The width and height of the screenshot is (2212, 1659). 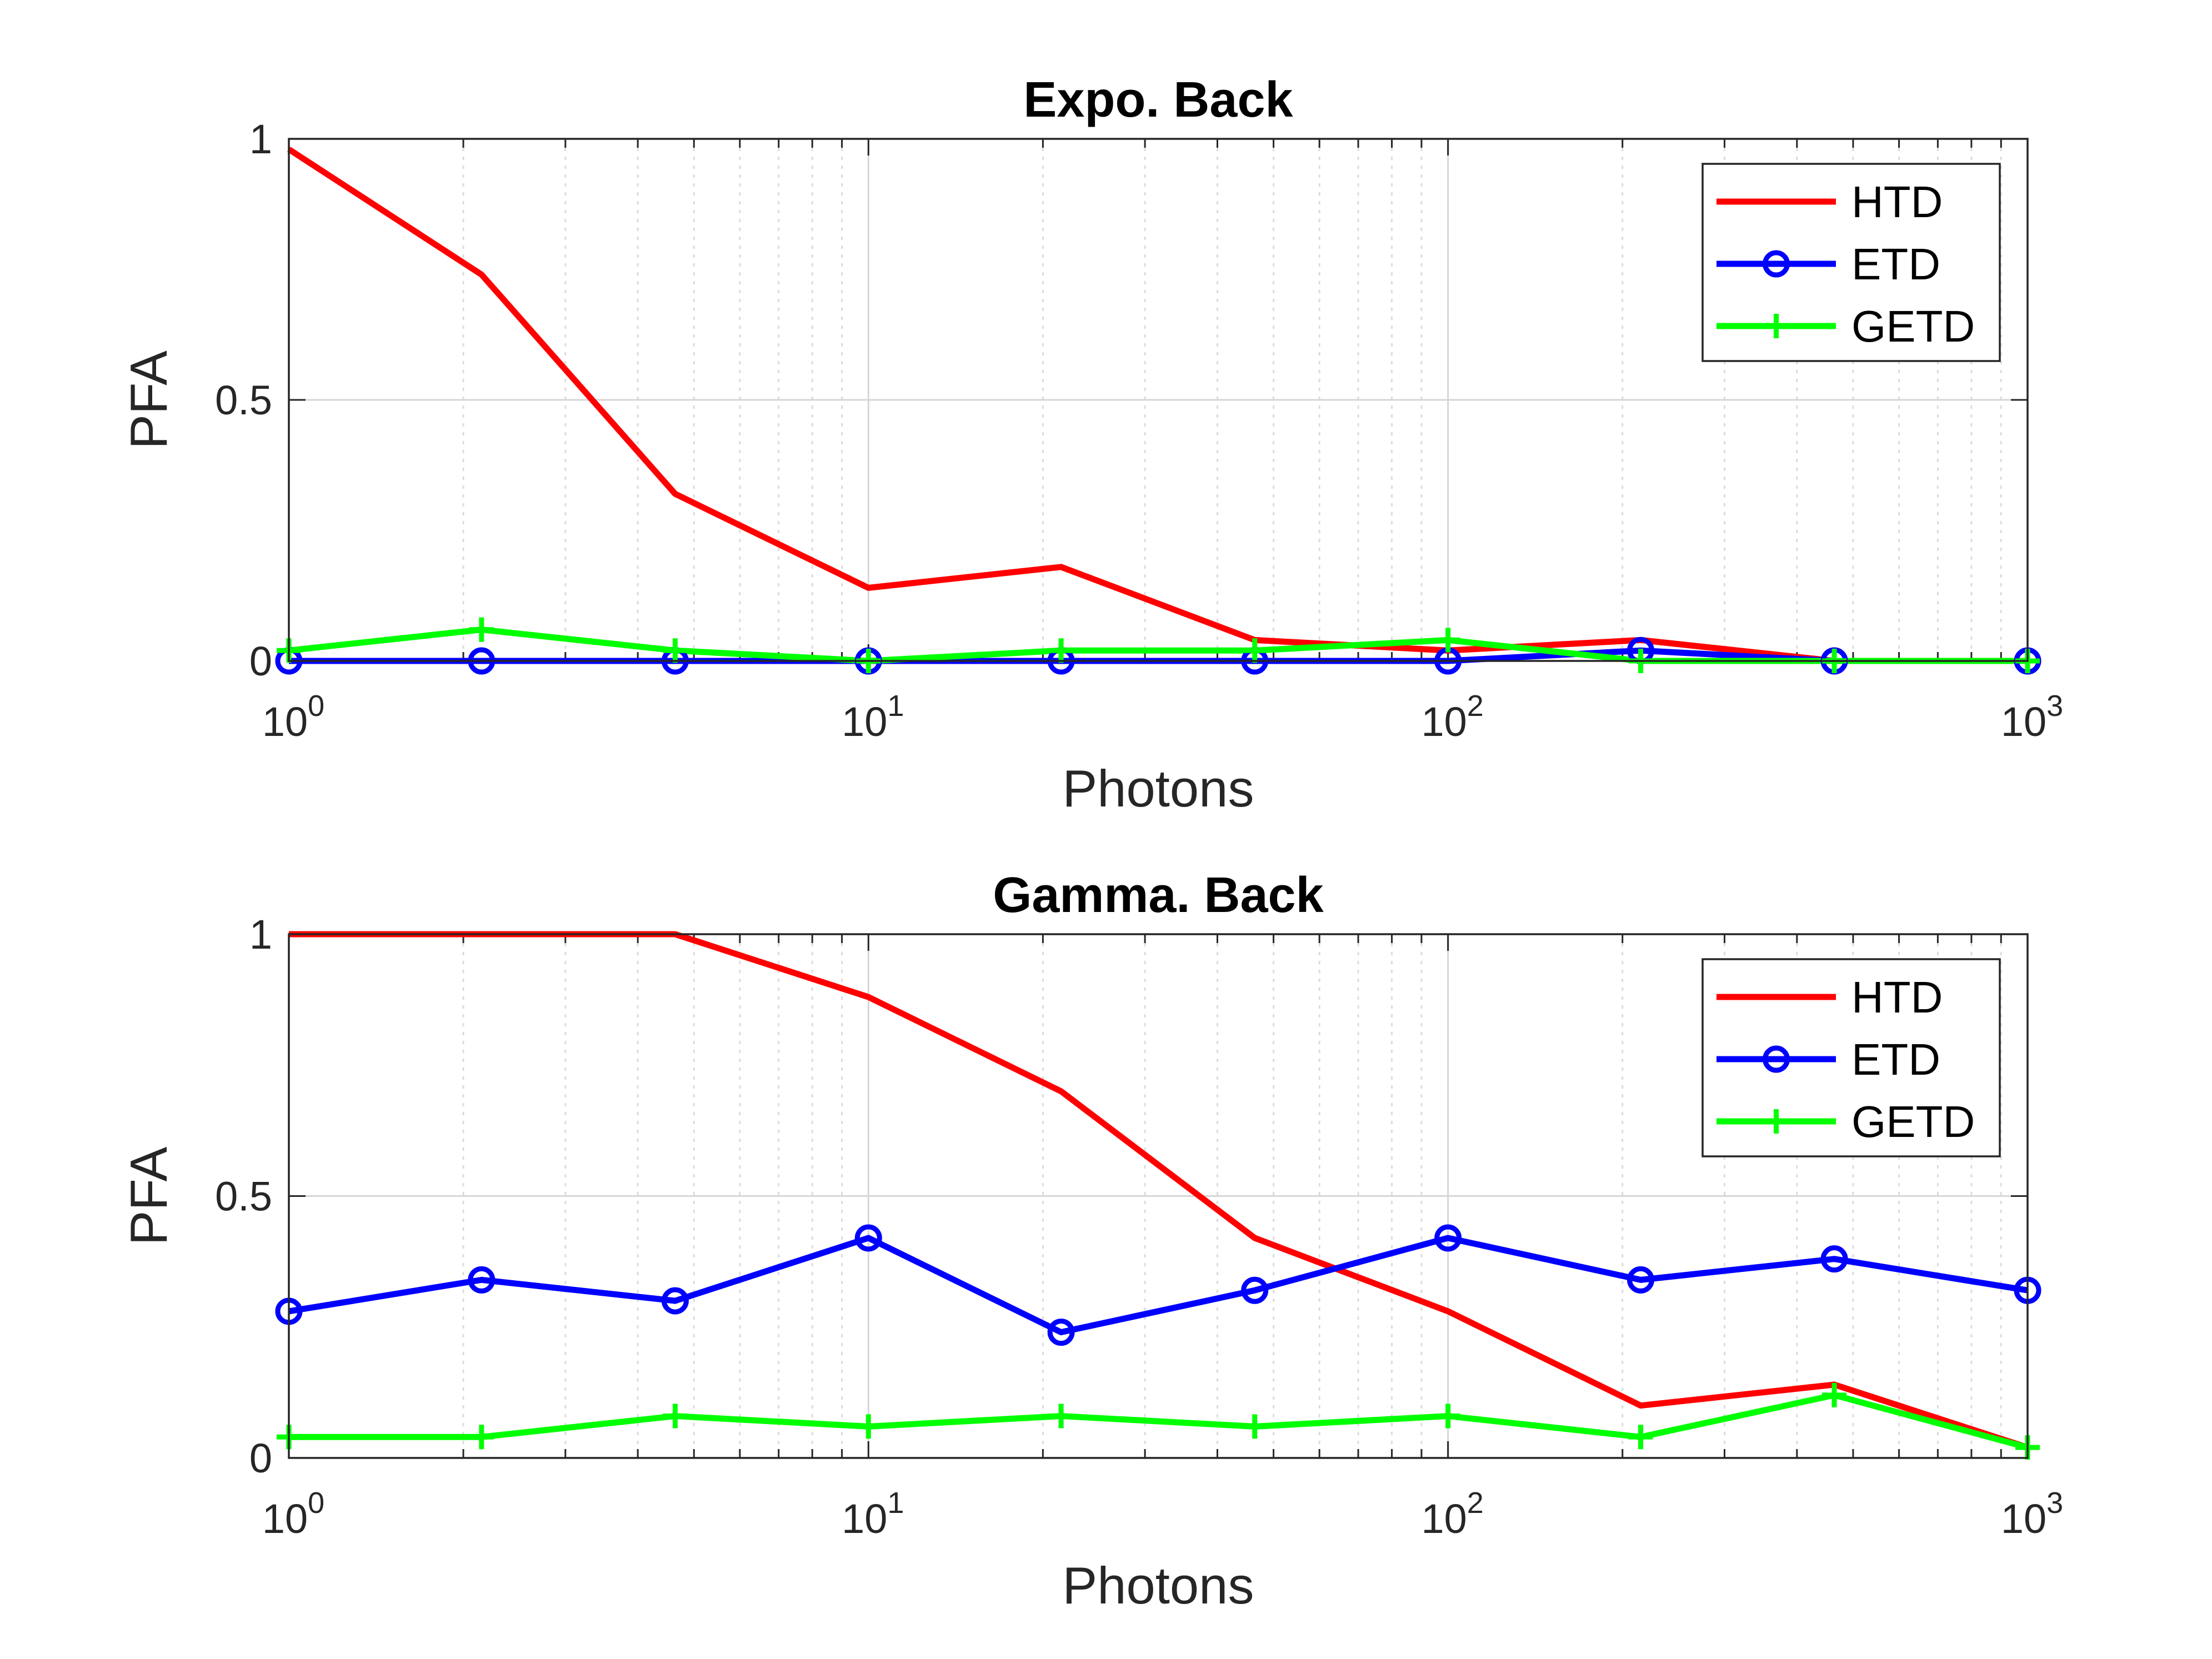 I want to click on chart-title: Gamma. Back, so click(x=1158, y=895).